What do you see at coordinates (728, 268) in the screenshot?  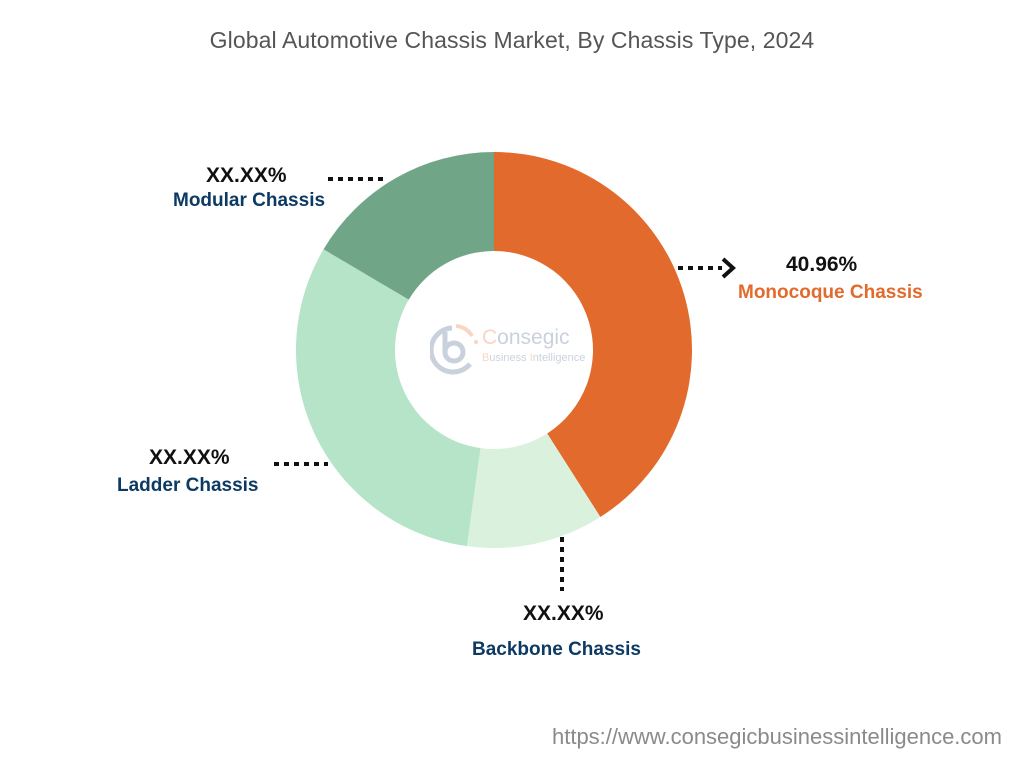 I see `arrow-head-icon` at bounding box center [728, 268].